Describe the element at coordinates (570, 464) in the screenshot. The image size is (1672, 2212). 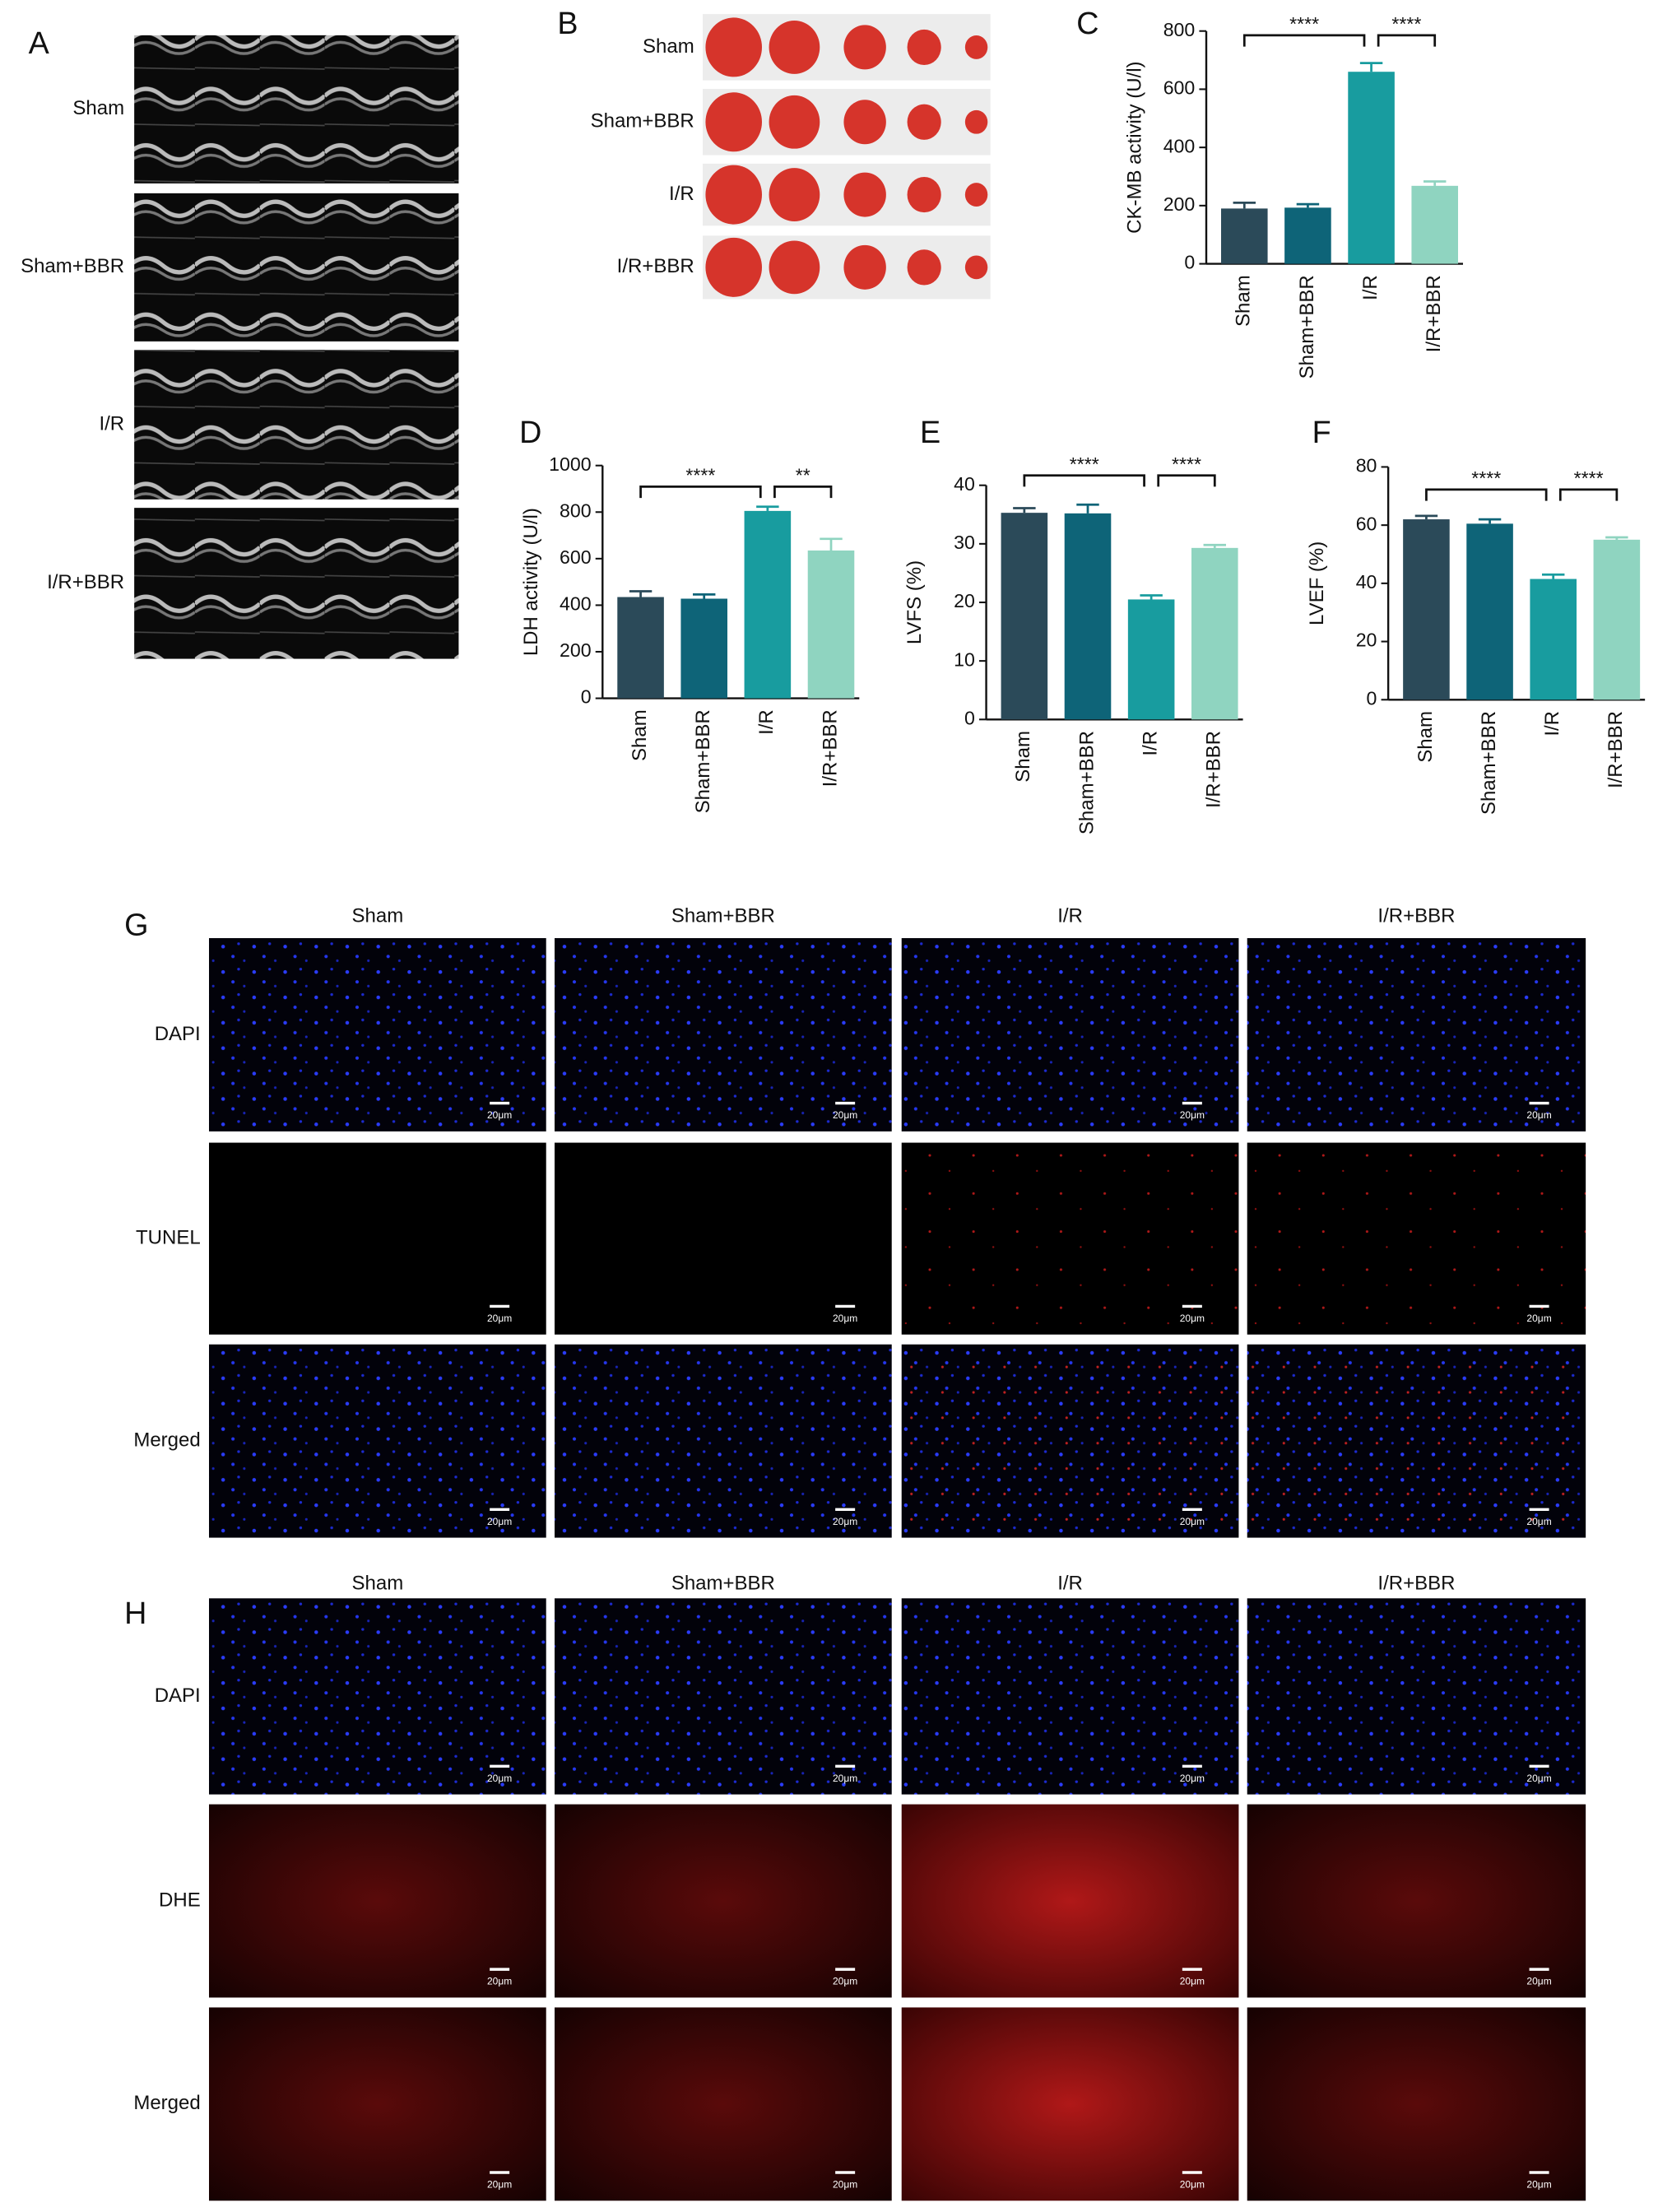
I see `y-tick-label: 1000` at that location.